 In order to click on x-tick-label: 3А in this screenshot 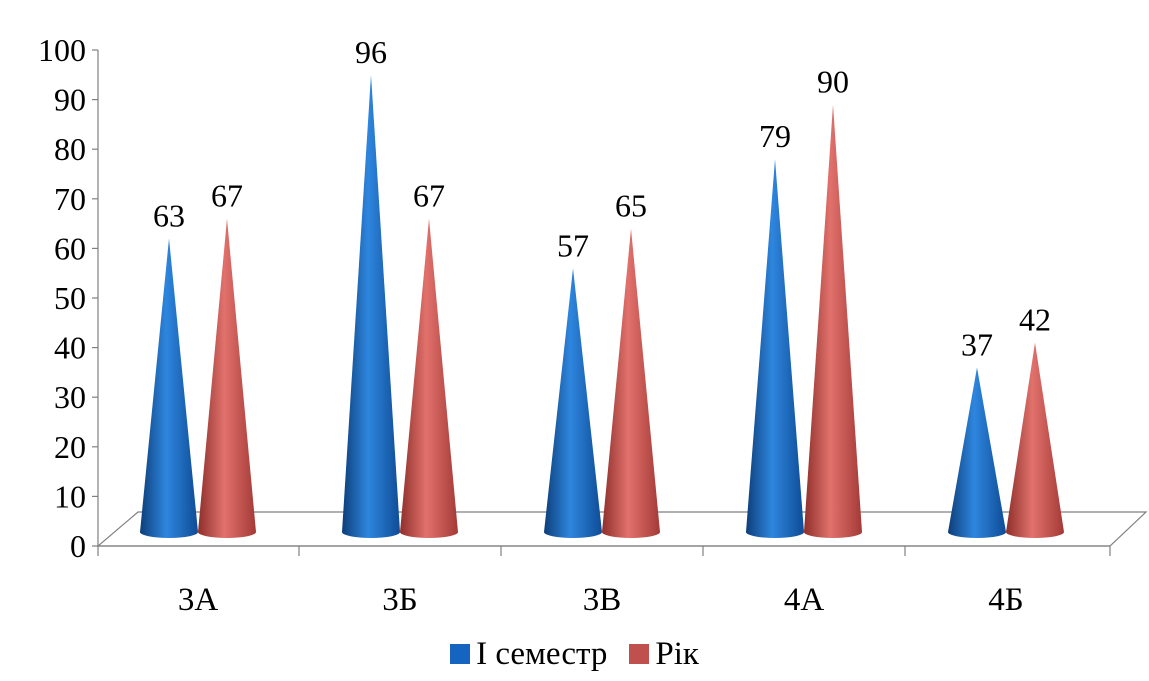, I will do `click(198, 600)`.